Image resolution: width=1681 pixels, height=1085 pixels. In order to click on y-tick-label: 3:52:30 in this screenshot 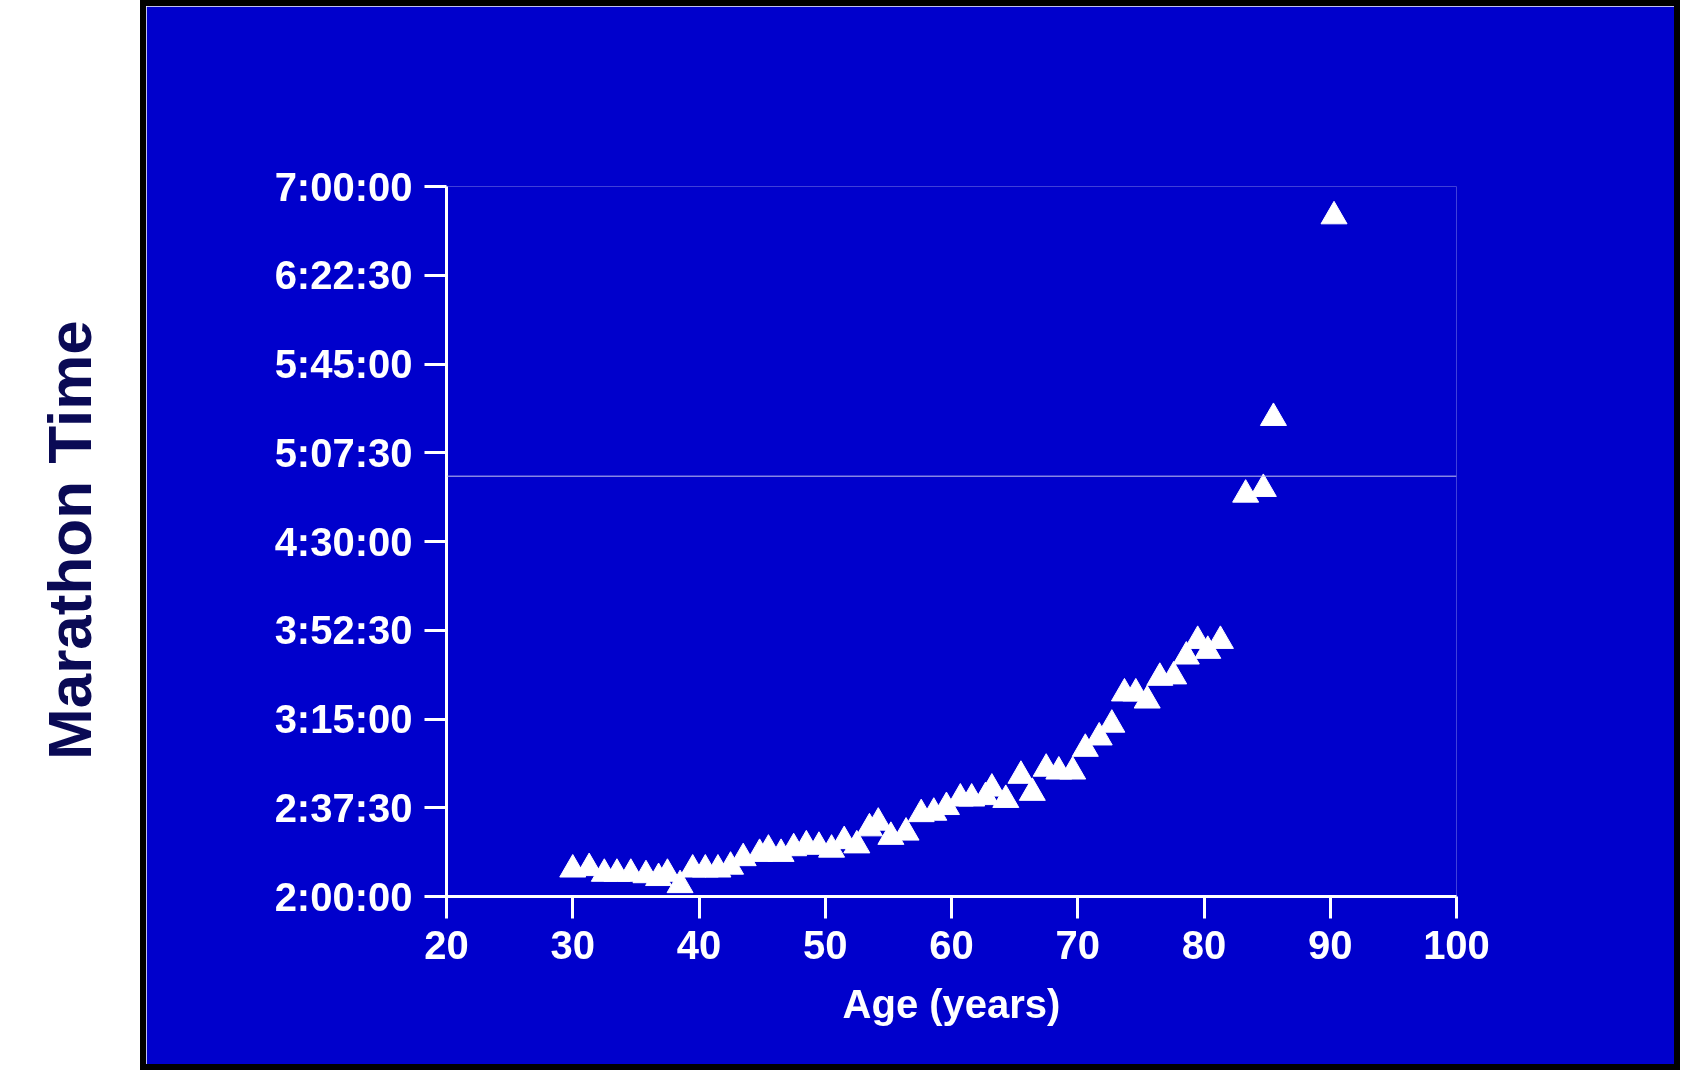, I will do `click(343, 630)`.